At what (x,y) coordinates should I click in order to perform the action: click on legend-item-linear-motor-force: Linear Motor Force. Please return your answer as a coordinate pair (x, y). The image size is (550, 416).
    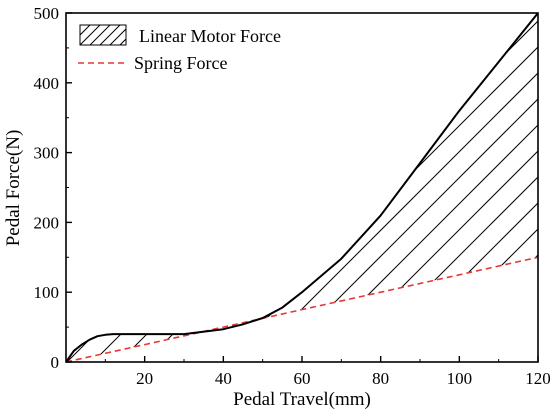
    Looking at the image, I should click on (180, 35).